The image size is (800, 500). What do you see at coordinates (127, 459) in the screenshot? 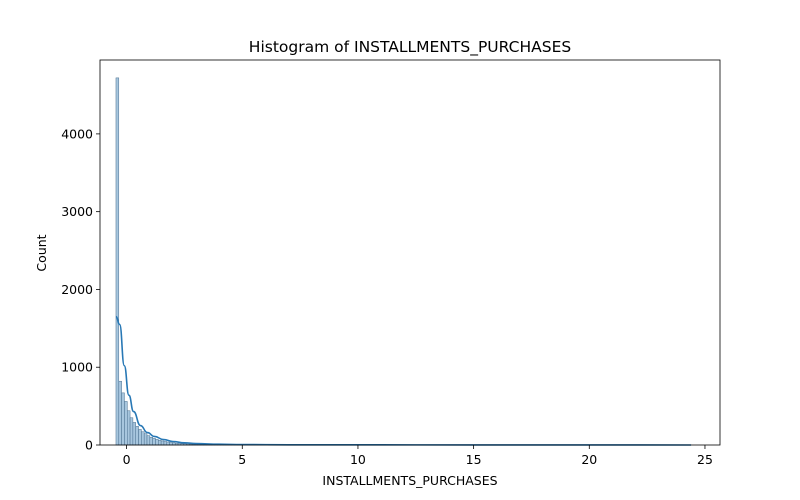
I see `x-tick-label: 0` at bounding box center [127, 459].